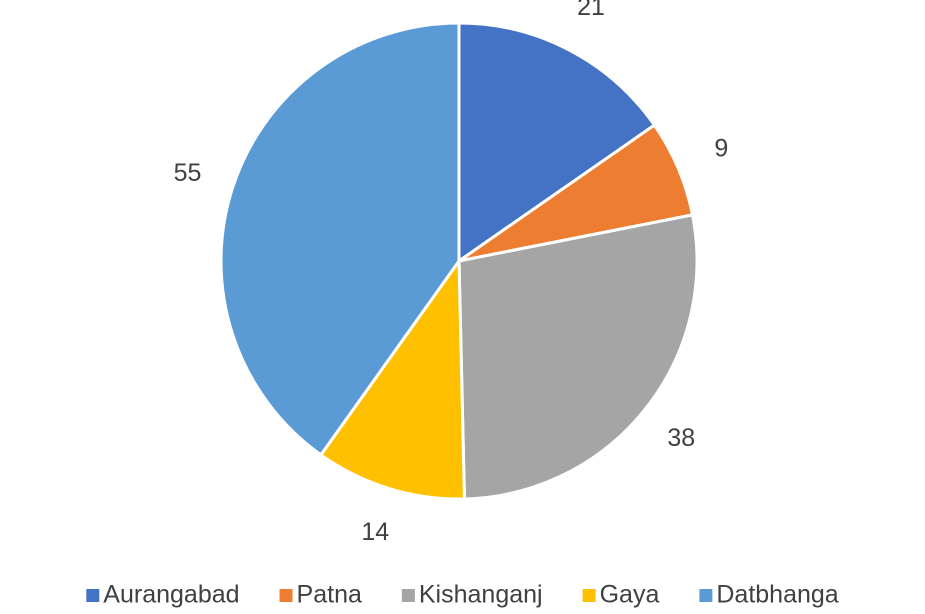 The width and height of the screenshot is (925, 614). What do you see at coordinates (630, 595) in the screenshot?
I see `legend-label: Gaya` at bounding box center [630, 595].